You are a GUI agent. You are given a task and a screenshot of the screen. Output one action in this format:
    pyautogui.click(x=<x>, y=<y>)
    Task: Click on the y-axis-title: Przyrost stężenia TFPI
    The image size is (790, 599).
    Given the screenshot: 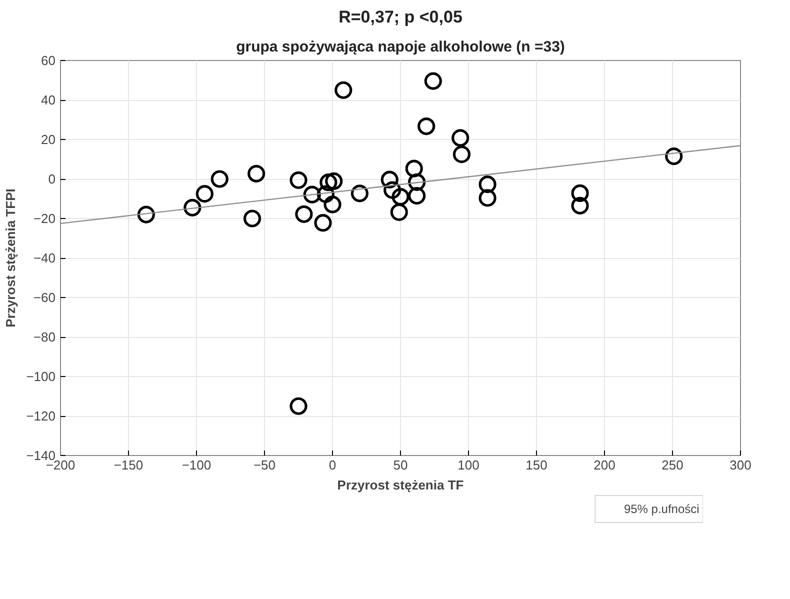 What is the action you would take?
    pyautogui.click(x=10, y=258)
    